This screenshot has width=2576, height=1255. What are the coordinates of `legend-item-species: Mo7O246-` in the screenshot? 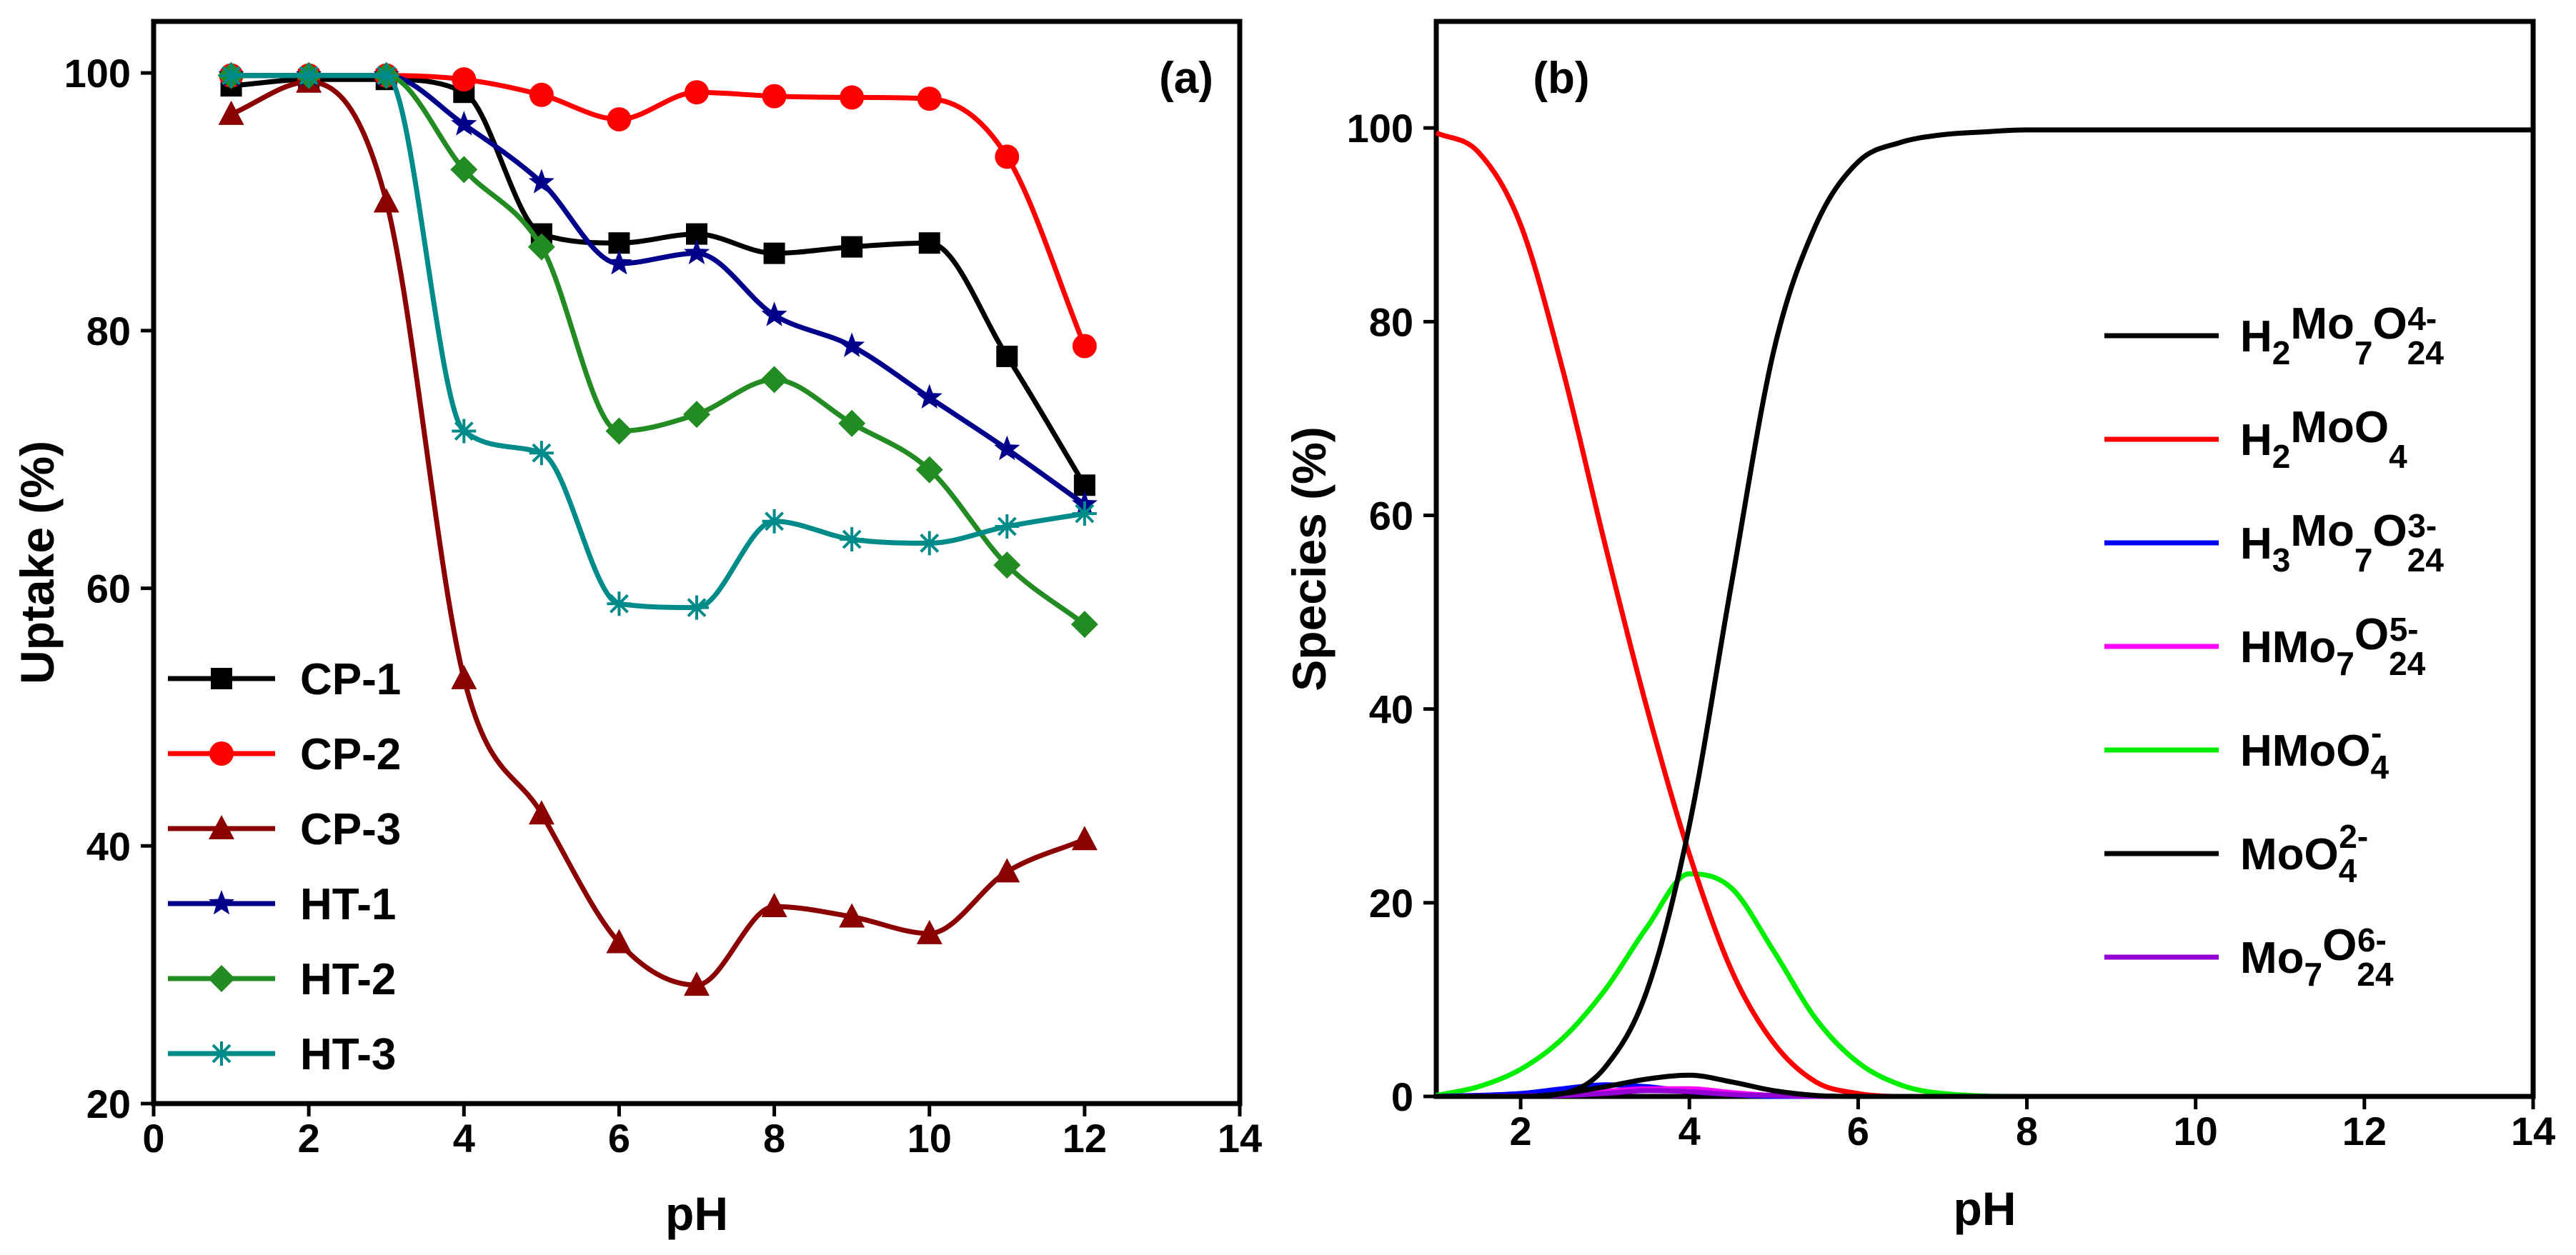 It's located at (2249, 957).